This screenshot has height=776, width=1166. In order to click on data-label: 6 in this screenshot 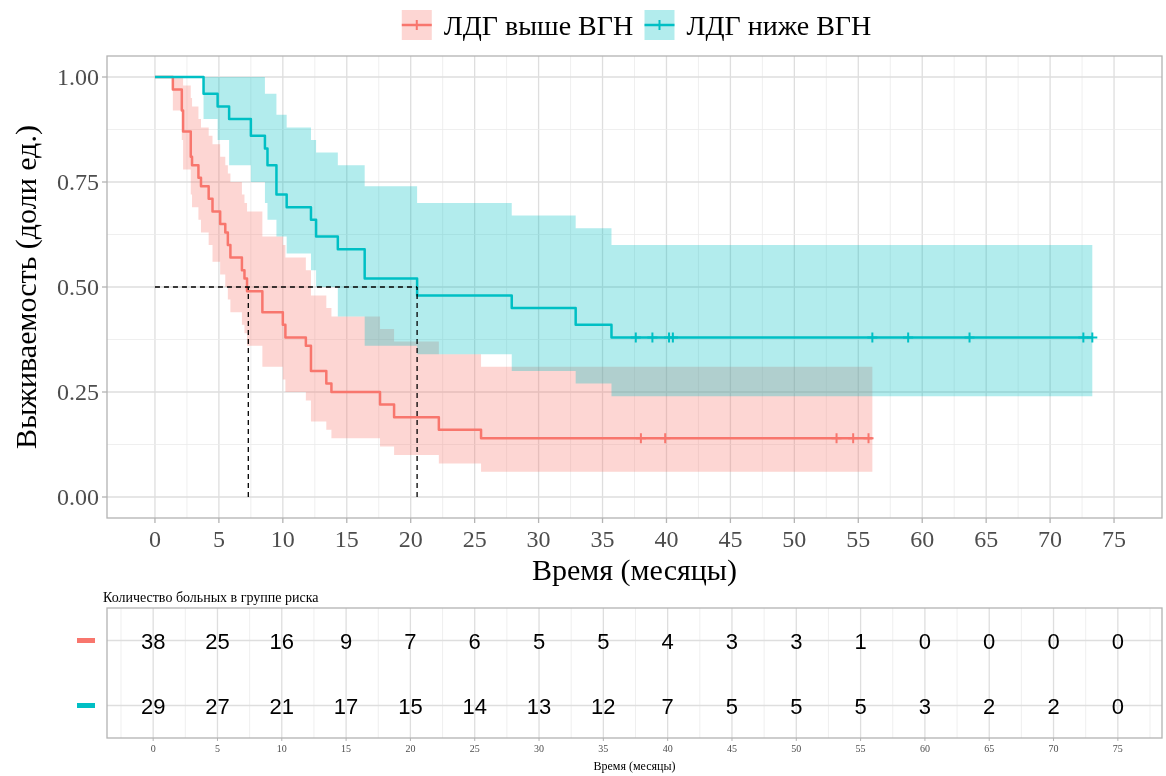, I will do `click(474, 641)`.